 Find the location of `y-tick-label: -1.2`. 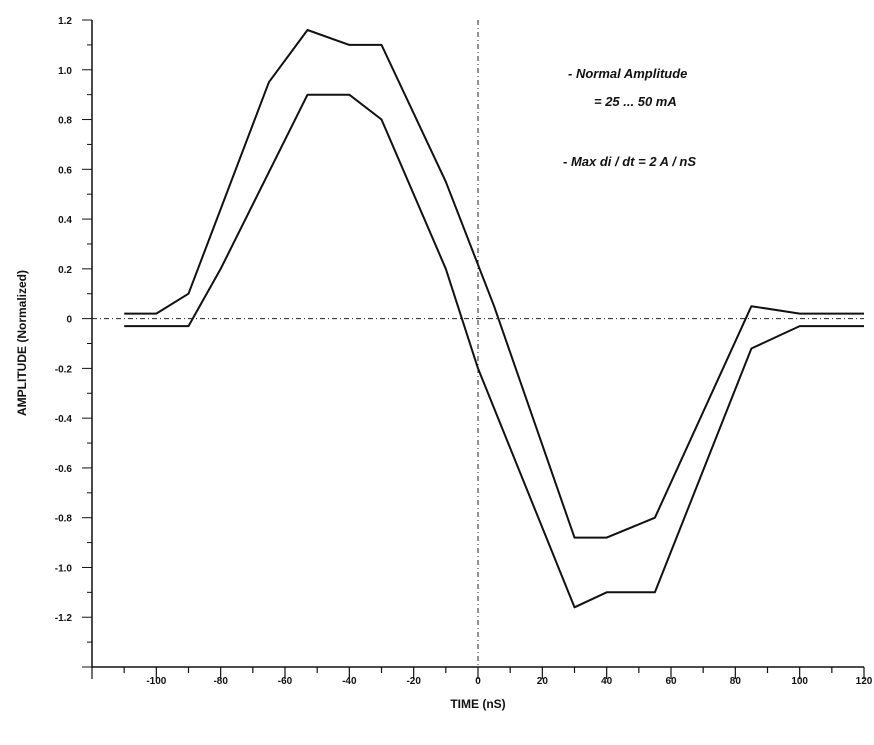

y-tick-label: -1.2 is located at coordinates (64, 618).